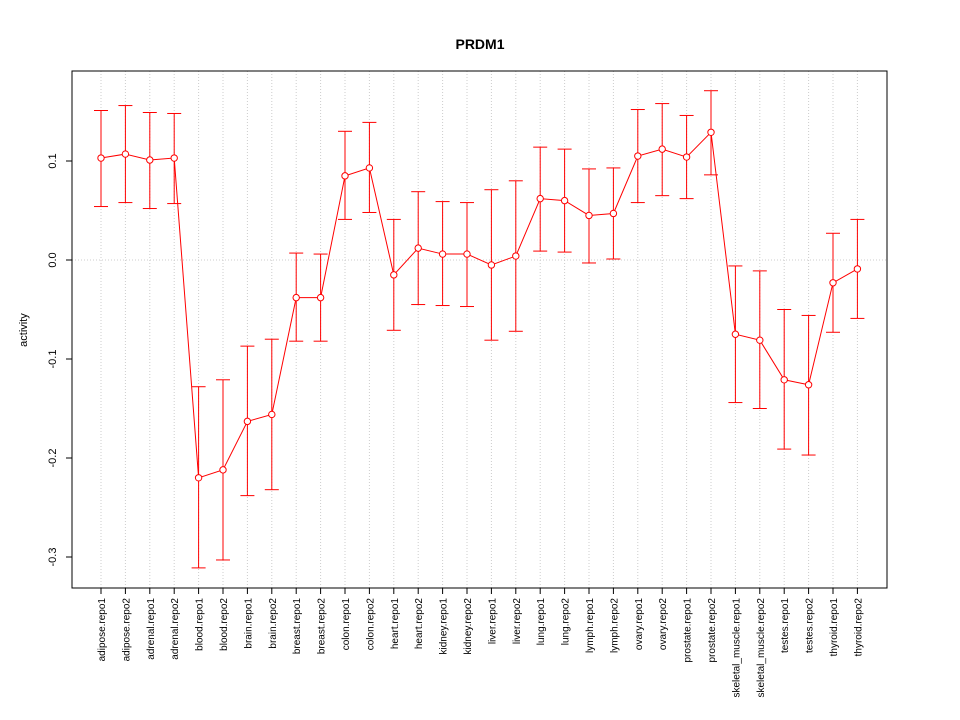 This screenshot has width=960, height=720. I want to click on chart-title: PRDM1, so click(479, 44).